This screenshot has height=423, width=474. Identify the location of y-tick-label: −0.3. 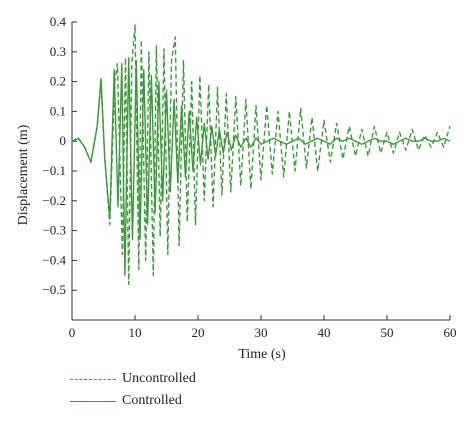
(54, 230).